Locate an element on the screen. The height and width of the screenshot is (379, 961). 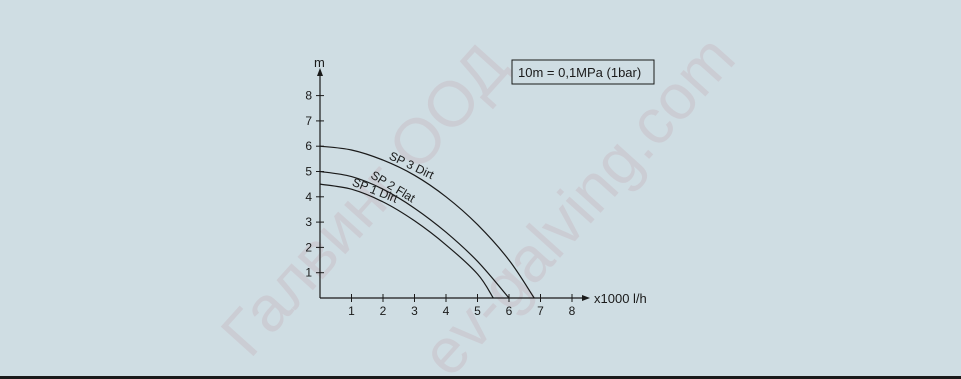
x-axis-arrow is located at coordinates (586, 298).